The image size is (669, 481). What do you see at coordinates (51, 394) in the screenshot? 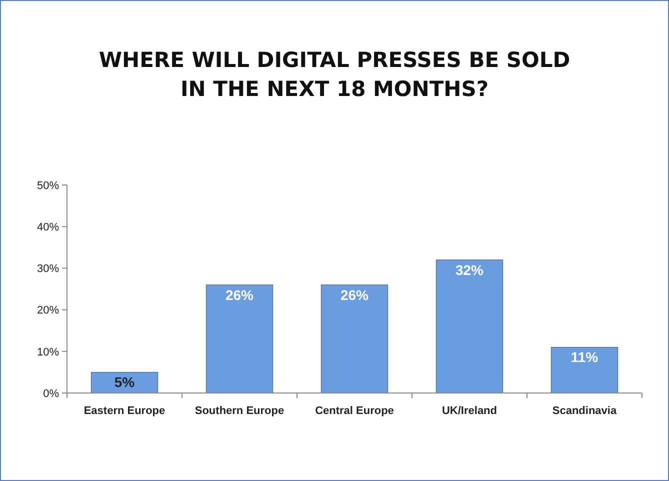
I see `y-tick-label: 0%` at bounding box center [51, 394].